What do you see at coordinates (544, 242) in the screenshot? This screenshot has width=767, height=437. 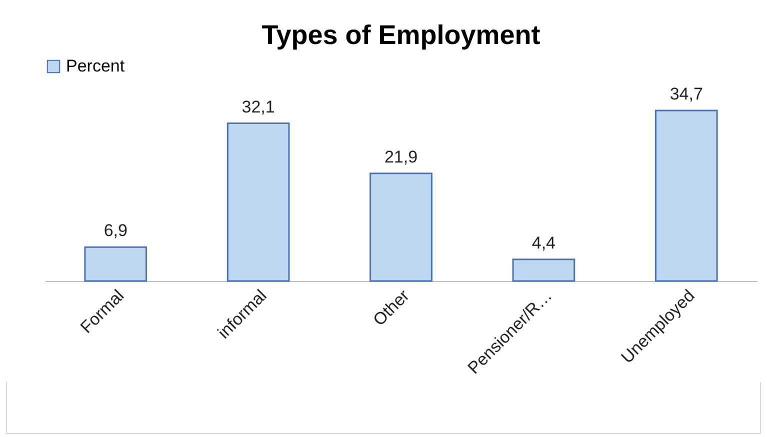 I see `data-label: 4,4` at bounding box center [544, 242].